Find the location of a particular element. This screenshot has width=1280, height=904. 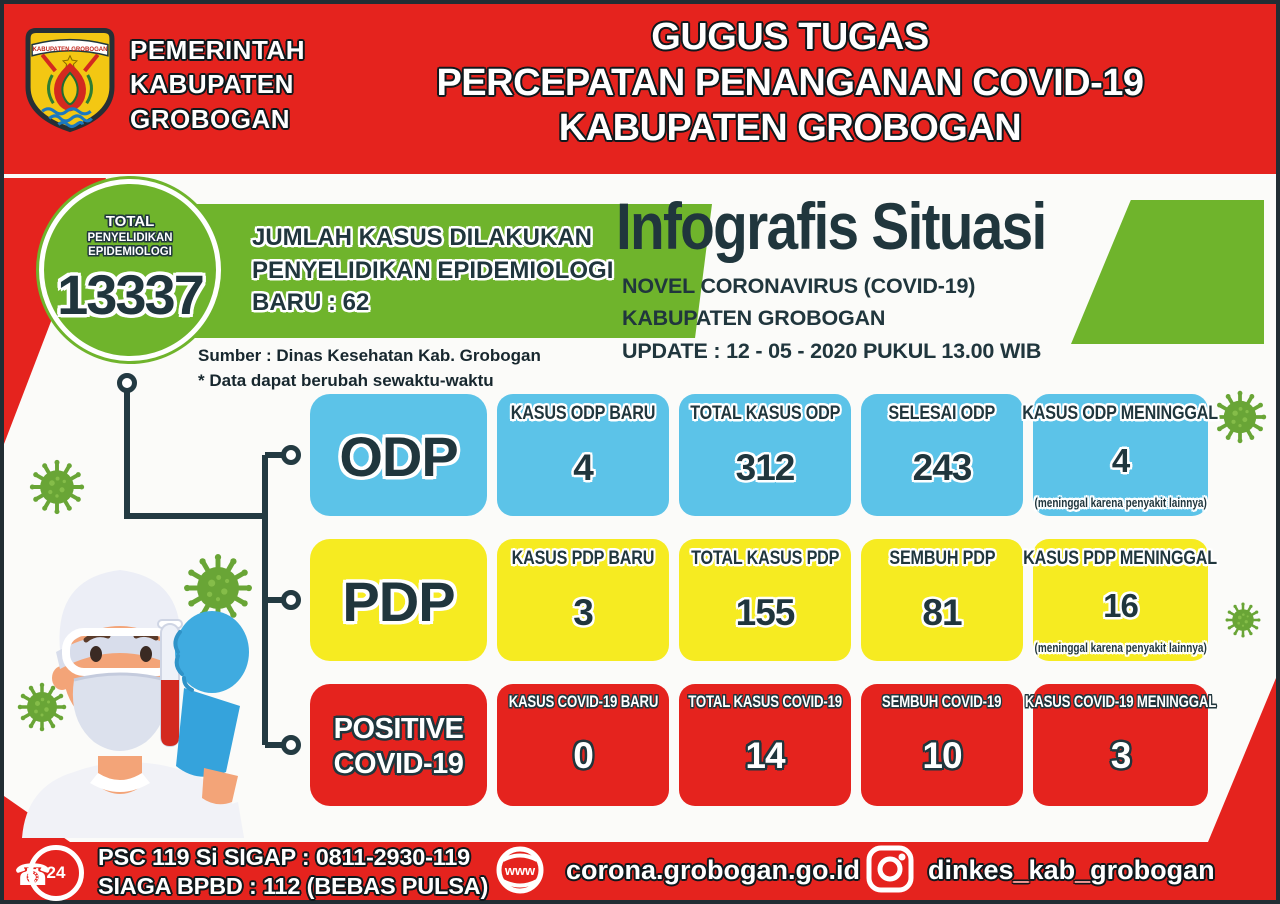

infographic-heading: Infografis Situasi is located at coordinates (831, 226).